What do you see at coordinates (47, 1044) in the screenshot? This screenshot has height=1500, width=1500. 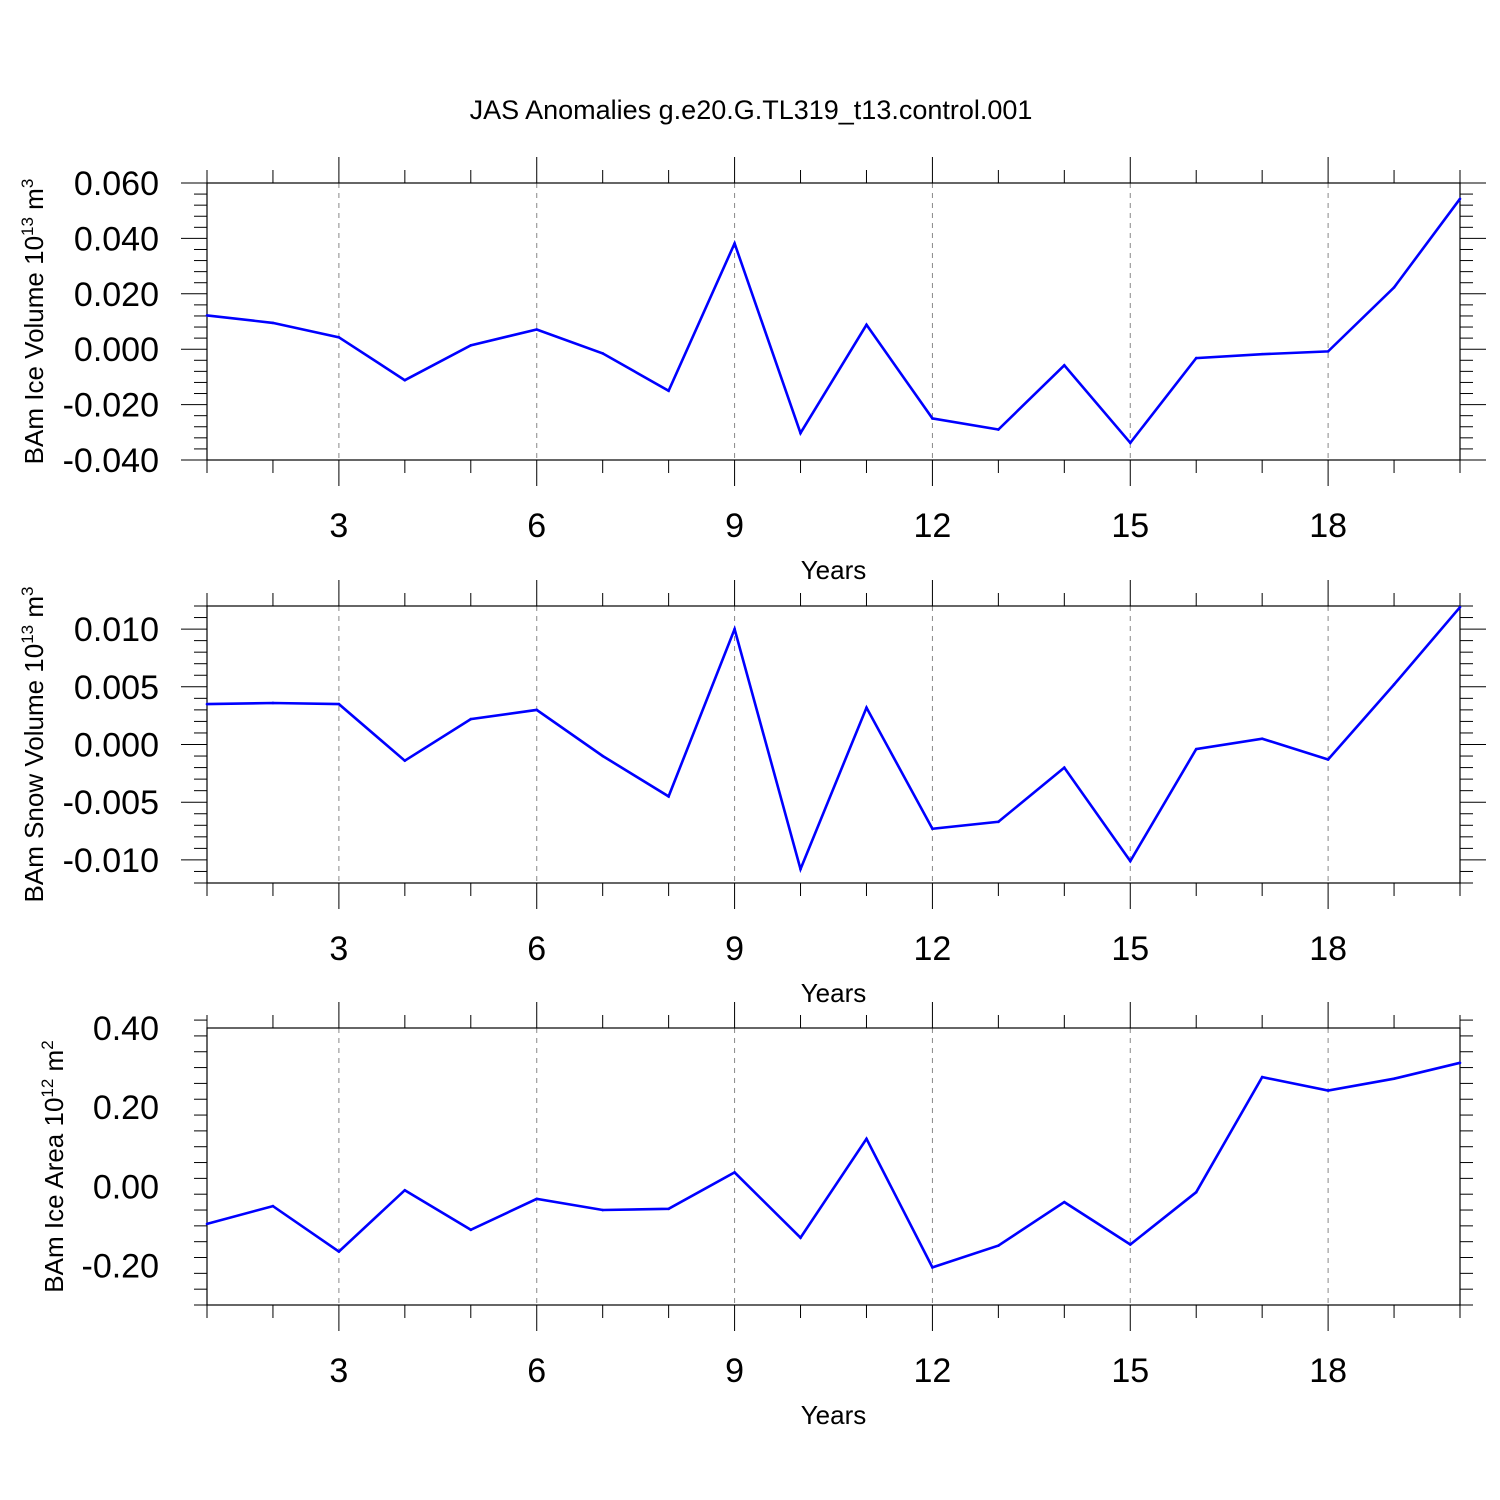 I see `y-axis-label-unit-exponent: 2` at bounding box center [47, 1044].